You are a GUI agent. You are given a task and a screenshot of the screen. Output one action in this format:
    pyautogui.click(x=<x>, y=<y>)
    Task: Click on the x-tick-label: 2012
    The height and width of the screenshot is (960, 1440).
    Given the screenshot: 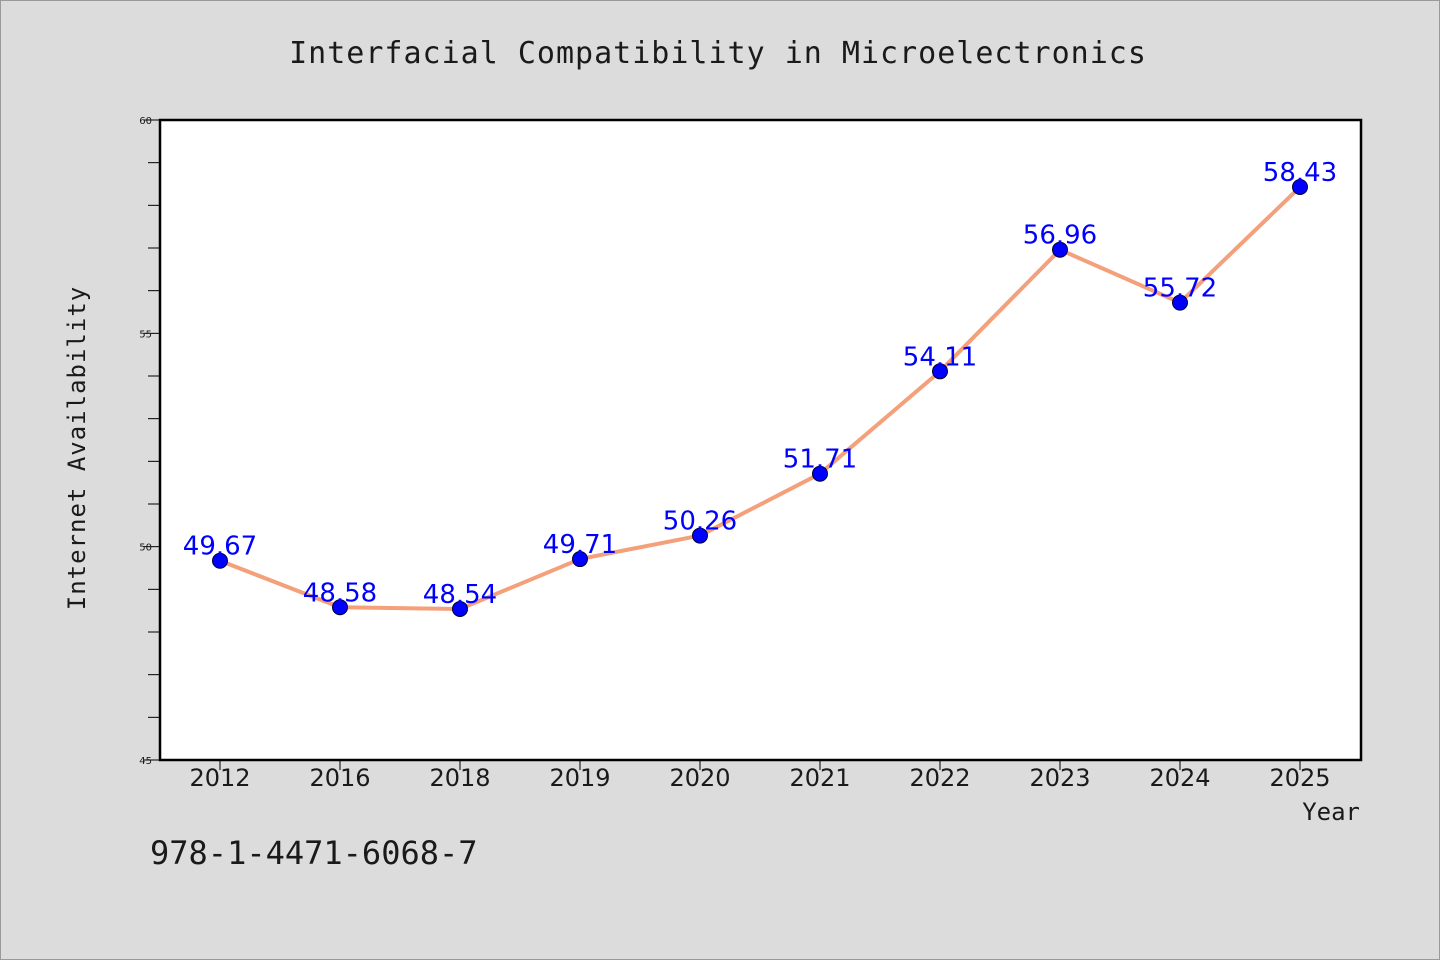 What is the action you would take?
    pyautogui.click(x=219, y=778)
    